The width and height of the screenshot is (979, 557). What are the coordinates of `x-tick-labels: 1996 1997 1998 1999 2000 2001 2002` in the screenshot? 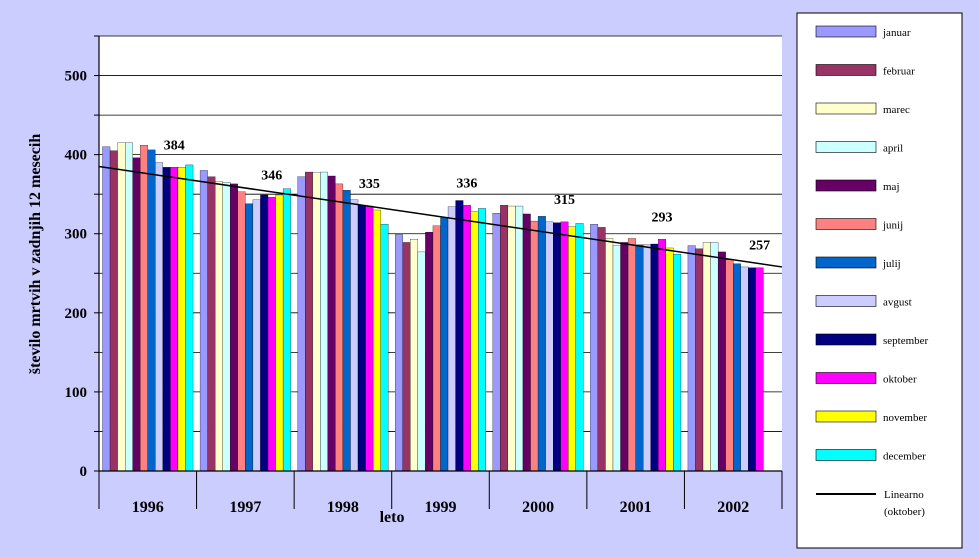 It's located at (440, 507).